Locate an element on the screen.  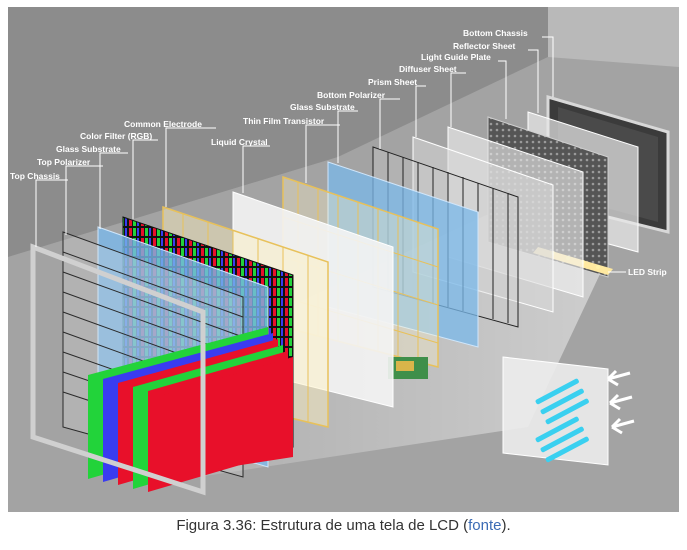
rgb-light-bars is located at coordinates (190, 409).